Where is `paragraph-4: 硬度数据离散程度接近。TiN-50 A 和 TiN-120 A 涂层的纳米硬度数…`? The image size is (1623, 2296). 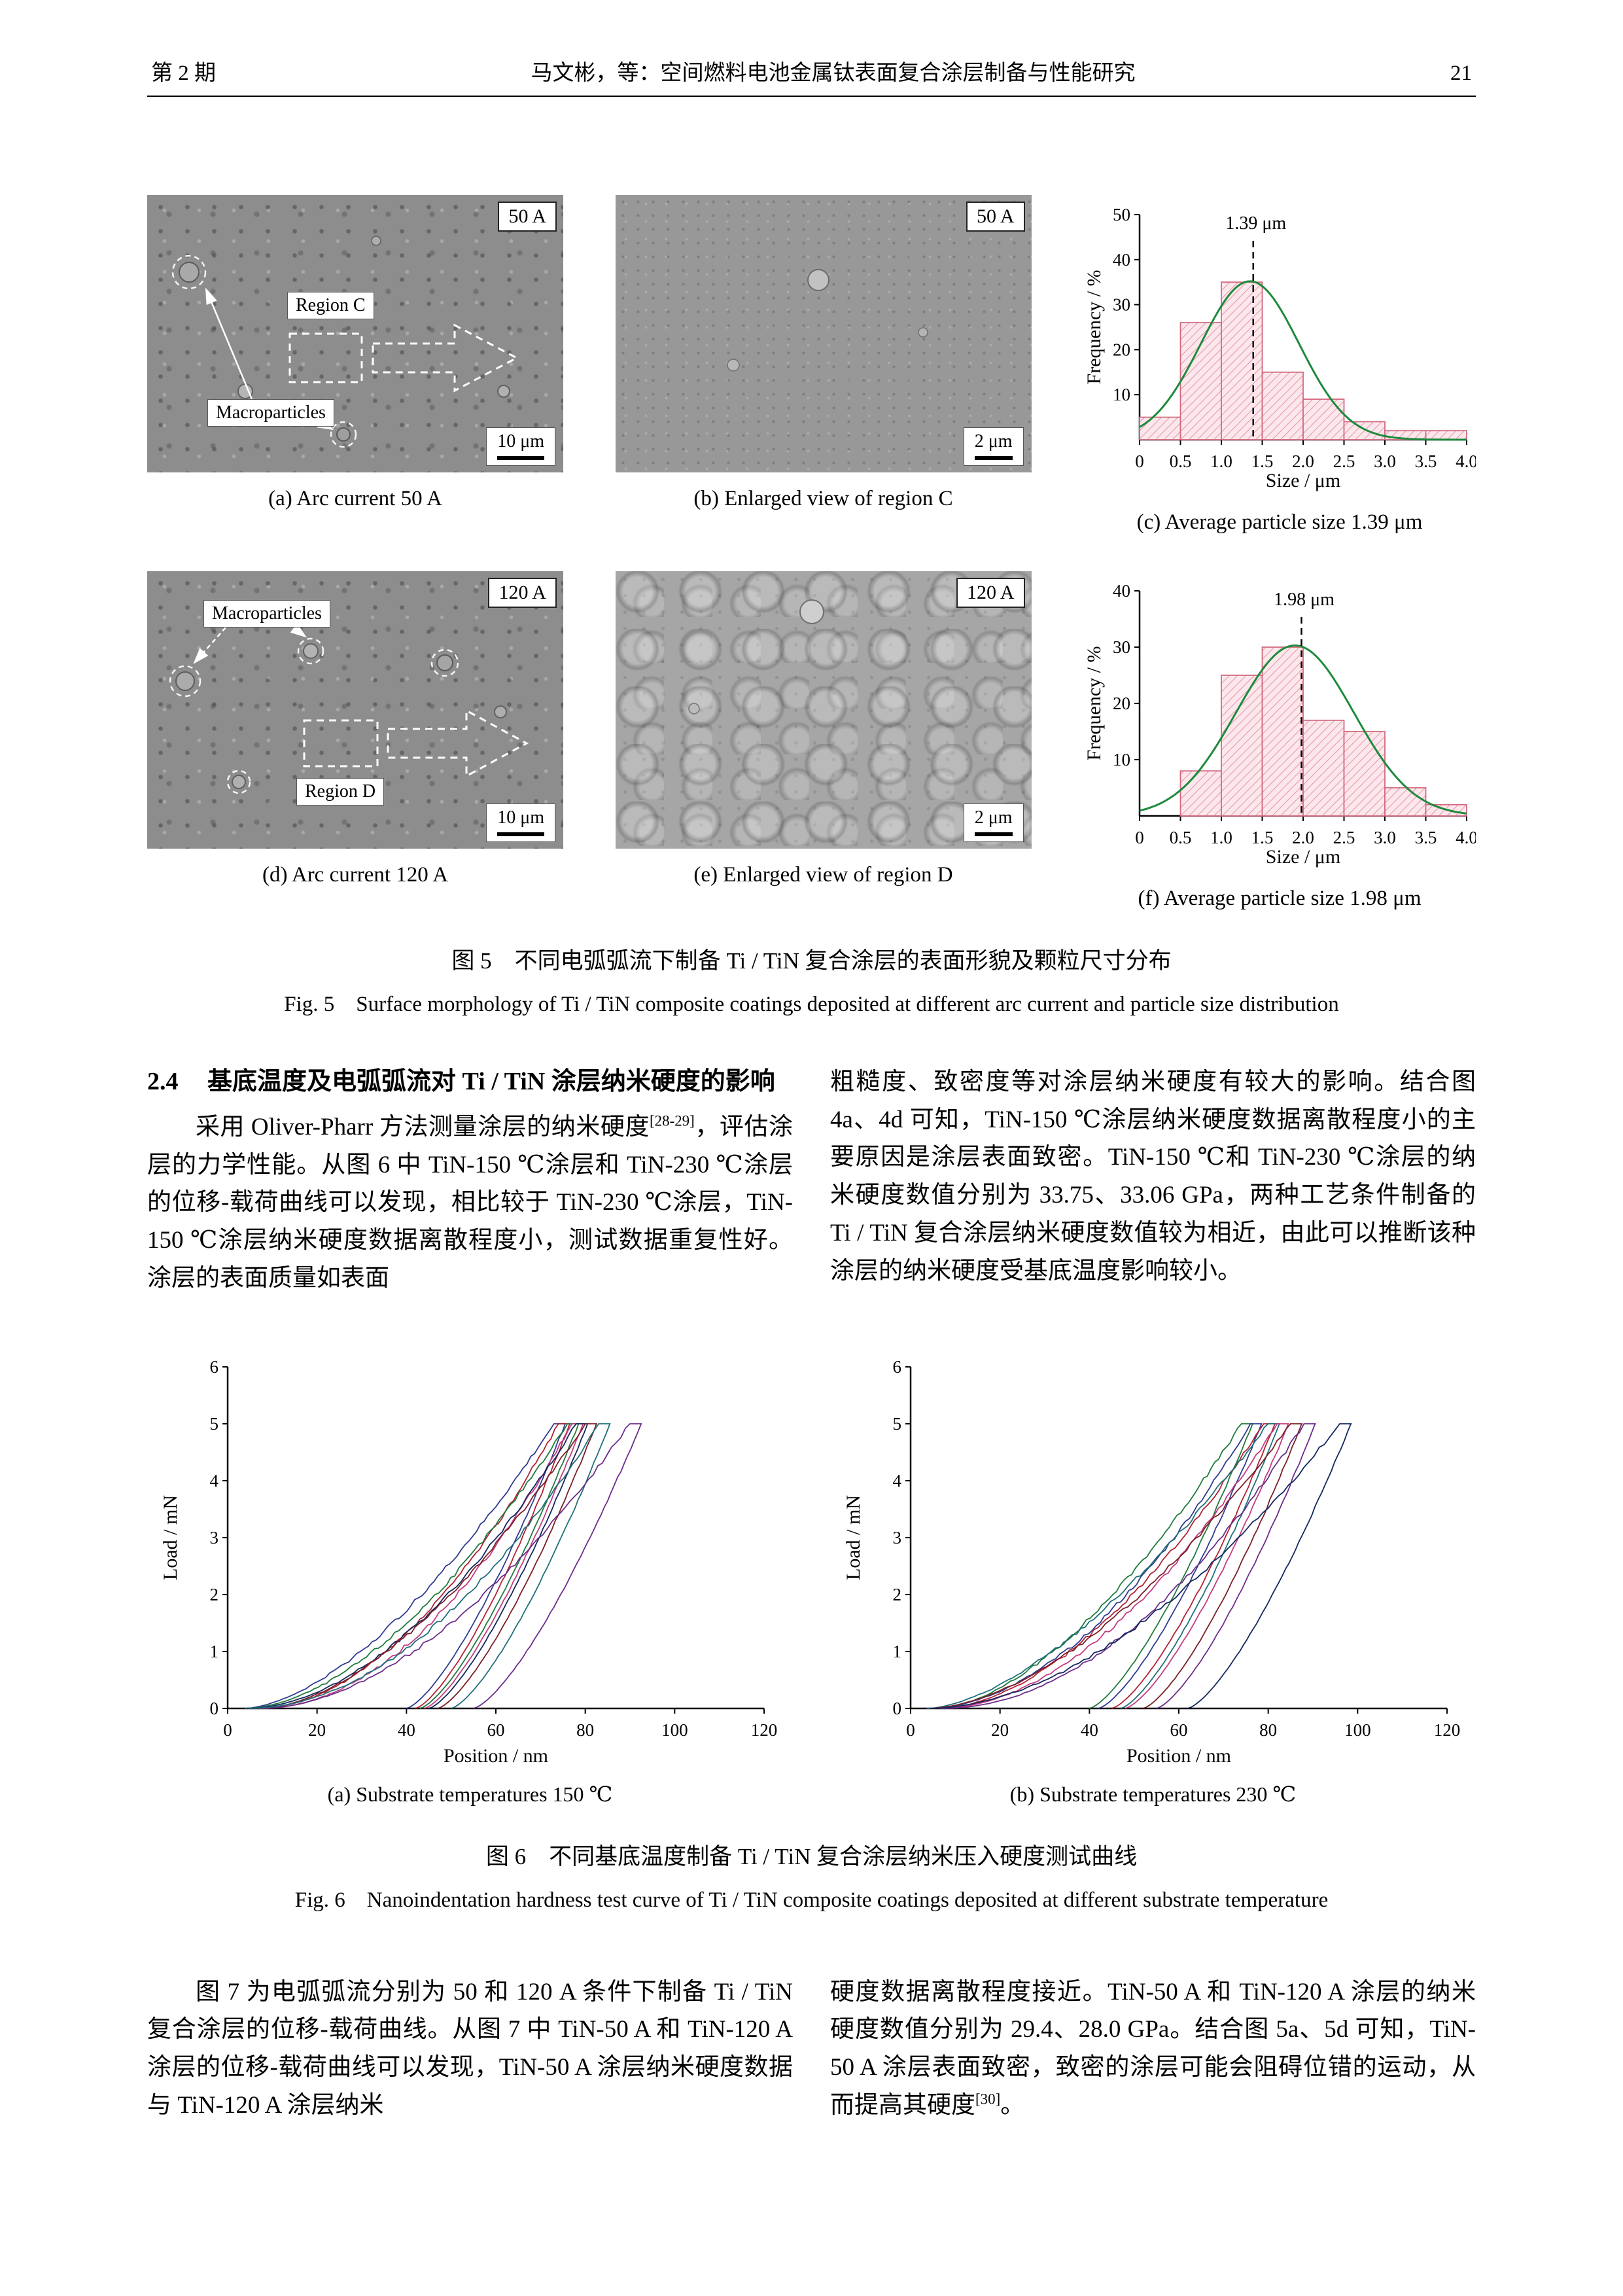
paragraph-4: 硬度数据离散程度接近。TiN-50 A 和 TiN-120 A 涂层的纳米硬度数… is located at coordinates (1153, 2048).